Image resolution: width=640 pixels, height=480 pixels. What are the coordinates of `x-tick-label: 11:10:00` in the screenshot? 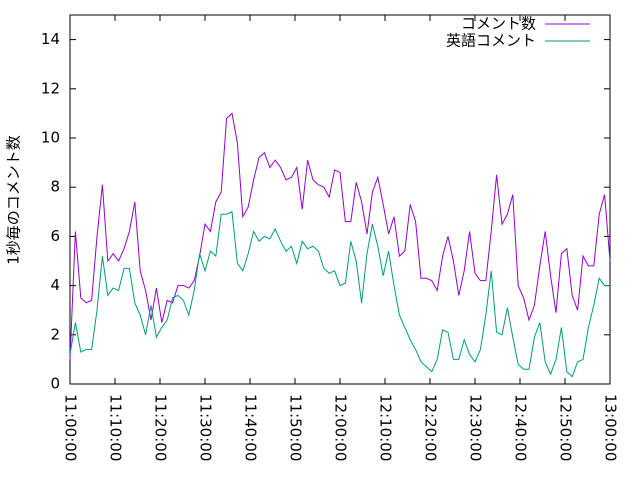 It's located at (116, 427).